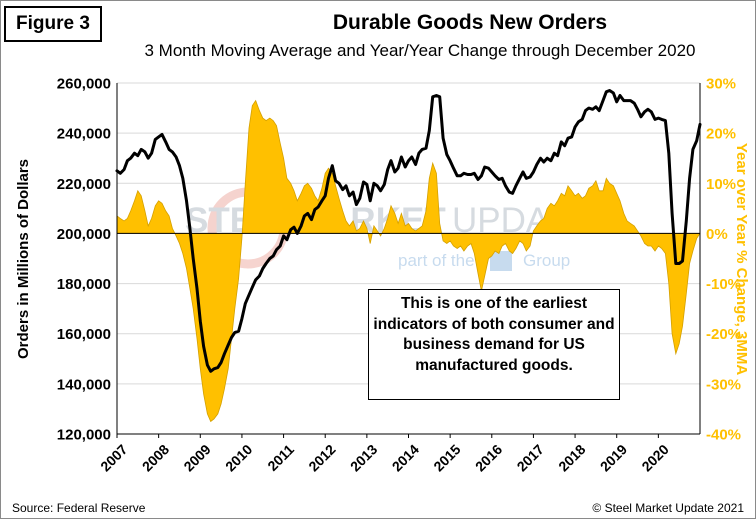 This screenshot has width=756, height=519. Describe the element at coordinates (470, 22) in the screenshot. I see `chart-title: Durable Goods New Orders` at that location.